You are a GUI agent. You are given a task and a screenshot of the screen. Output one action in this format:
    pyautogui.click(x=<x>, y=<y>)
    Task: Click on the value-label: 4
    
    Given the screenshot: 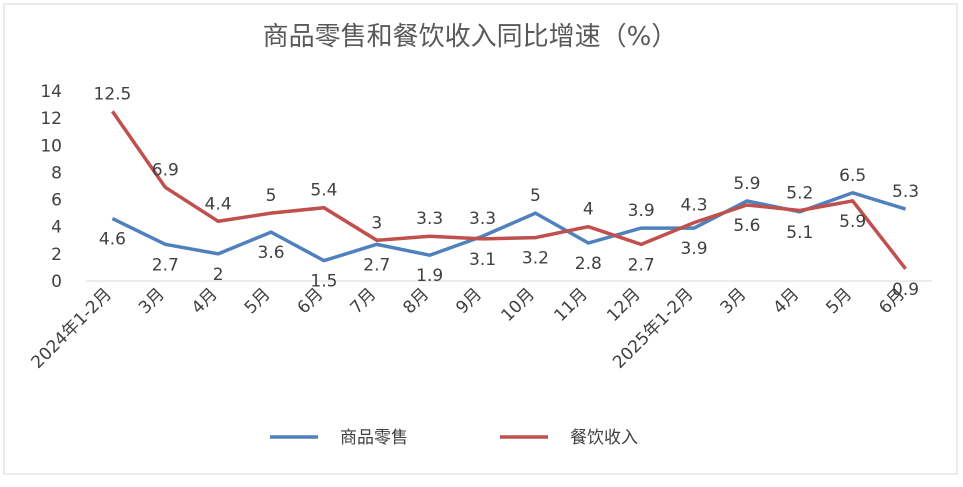 What is the action you would take?
    pyautogui.click(x=588, y=210)
    